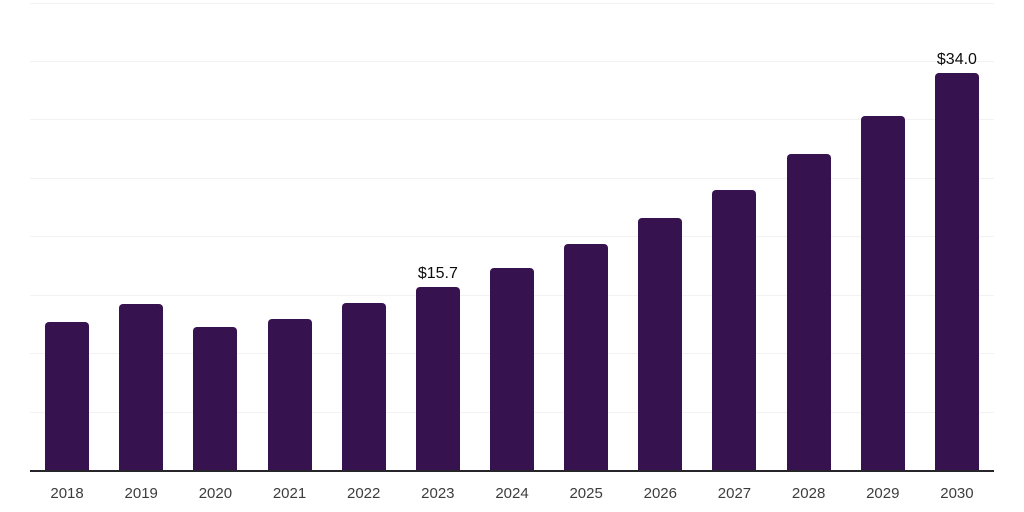 The height and width of the screenshot is (512, 1024). I want to click on x-tick-label-2028: 2028, so click(808, 493).